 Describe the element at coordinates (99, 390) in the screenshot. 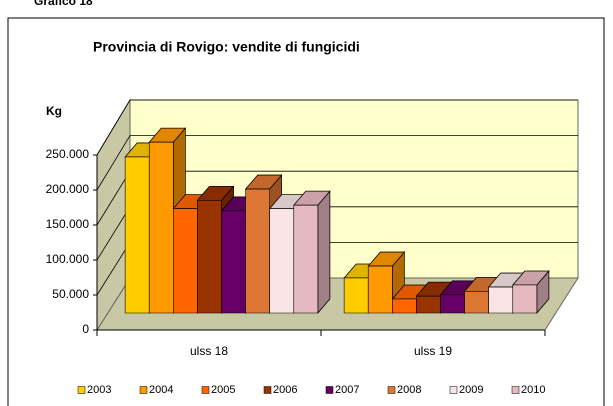

I see `legend-label: 2003` at that location.